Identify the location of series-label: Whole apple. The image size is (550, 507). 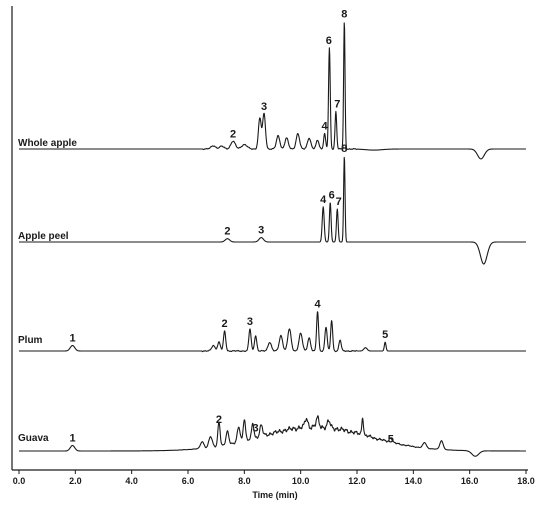
(47, 143).